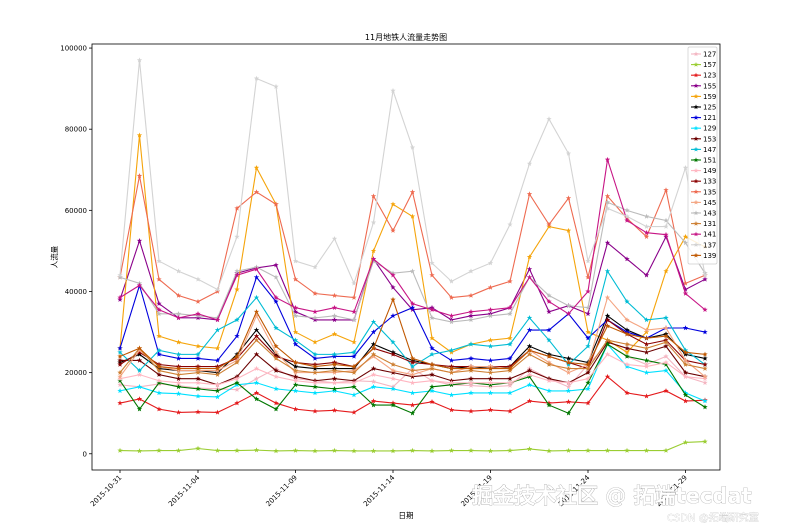 The height and width of the screenshot is (529, 799). What do you see at coordinates (612, 496) in the screenshot?
I see `watermark-main: 掘金技术社区 @ 拓端tecdat` at bounding box center [612, 496].